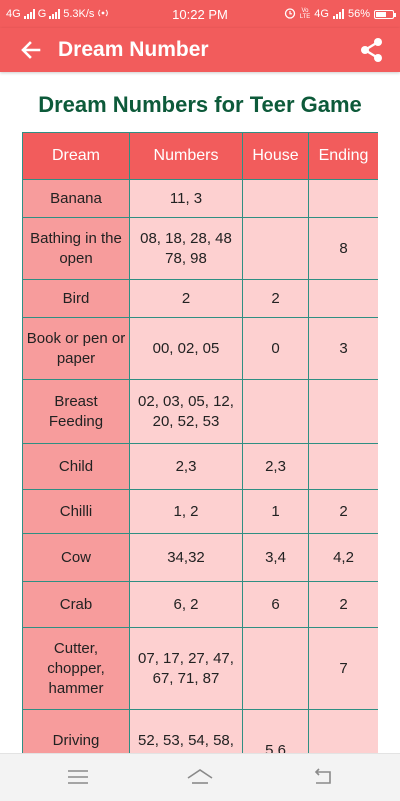 The width and height of the screenshot is (400, 801). I want to click on ending-cell: 3, so click(343, 348).